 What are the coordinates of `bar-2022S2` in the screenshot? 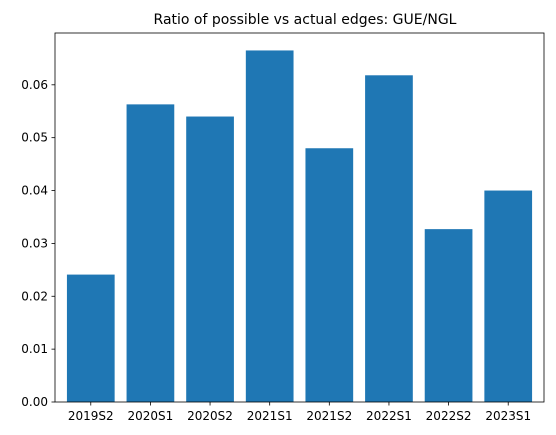 It's located at (448, 315).